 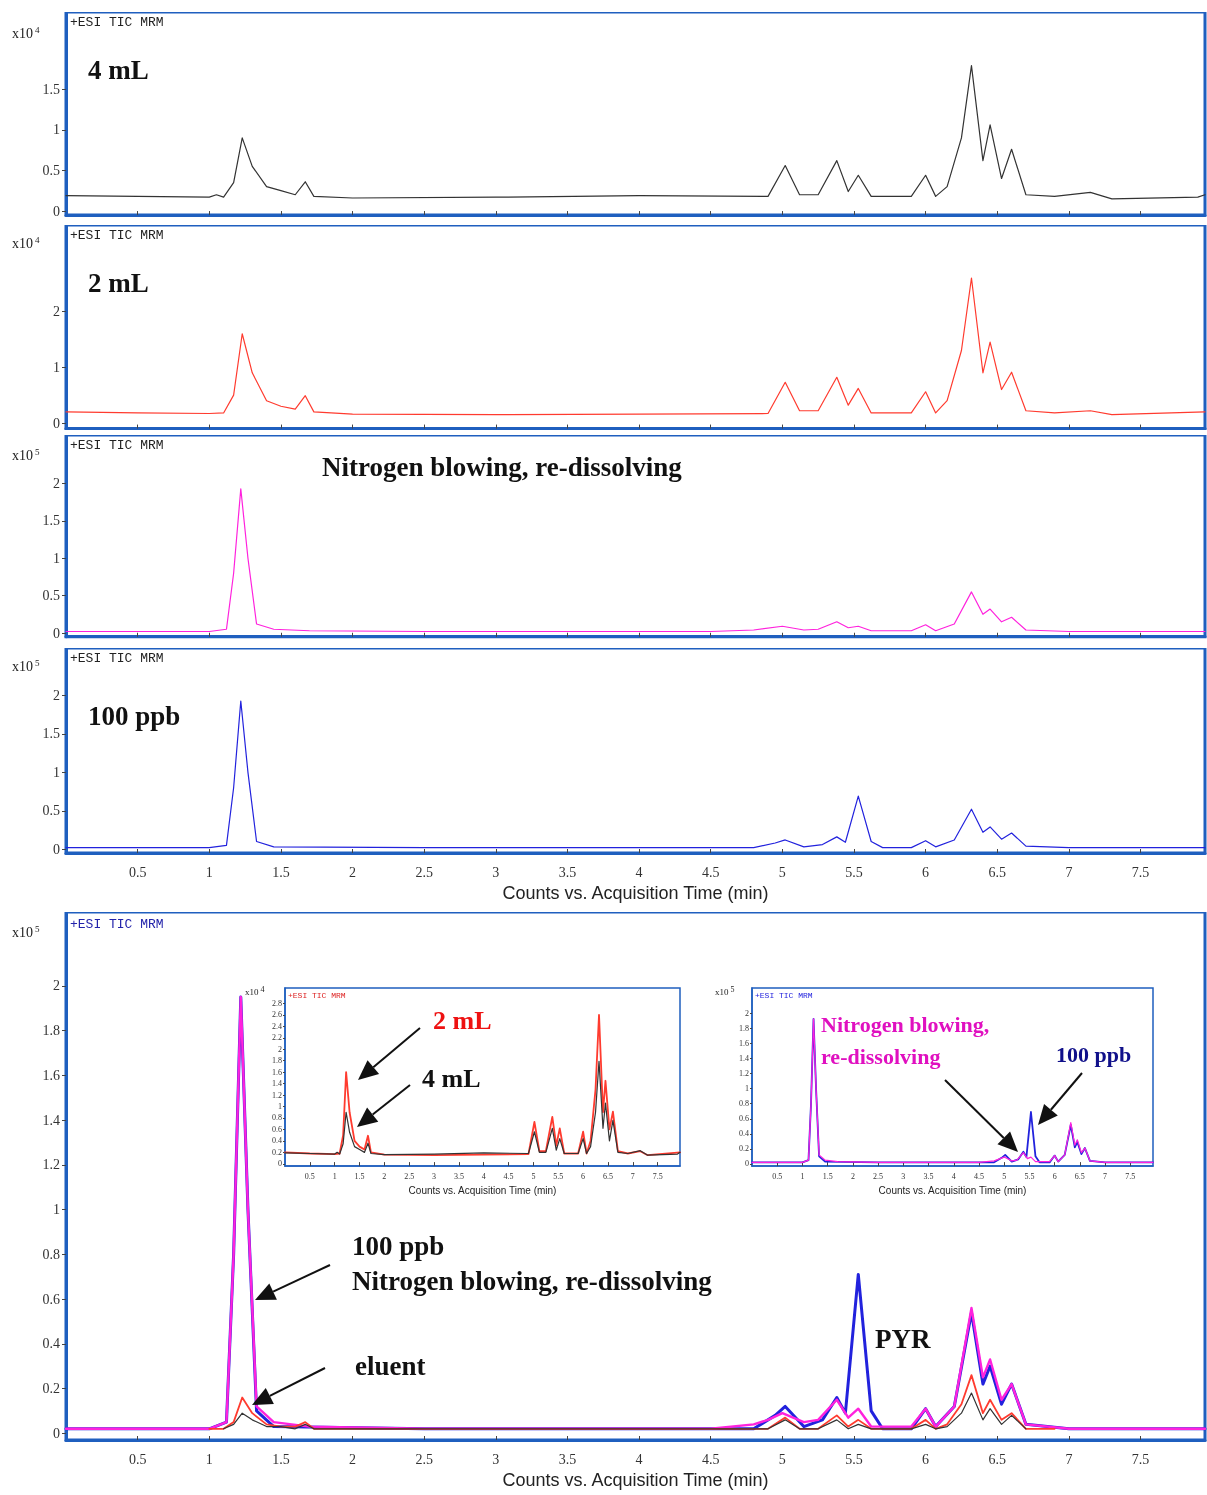 I want to click on annotation: 4 mL, so click(x=451, y=1078).